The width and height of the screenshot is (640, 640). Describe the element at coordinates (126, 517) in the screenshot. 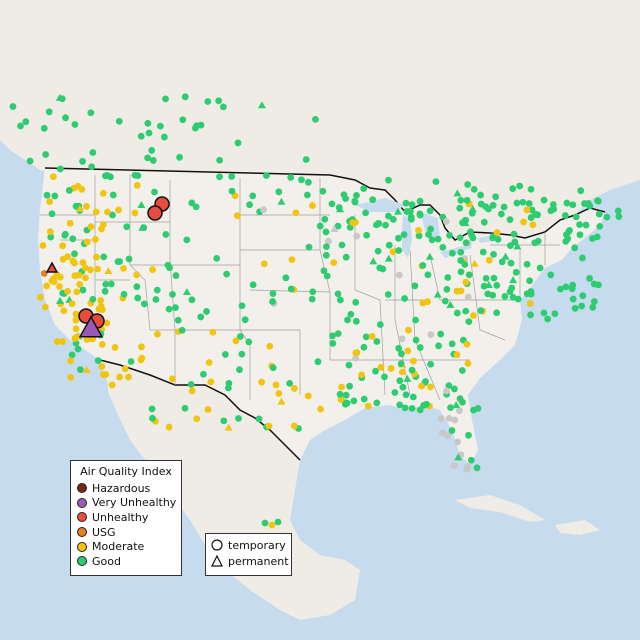

I see `legend-item-unhealthy: Unhealthy` at that location.